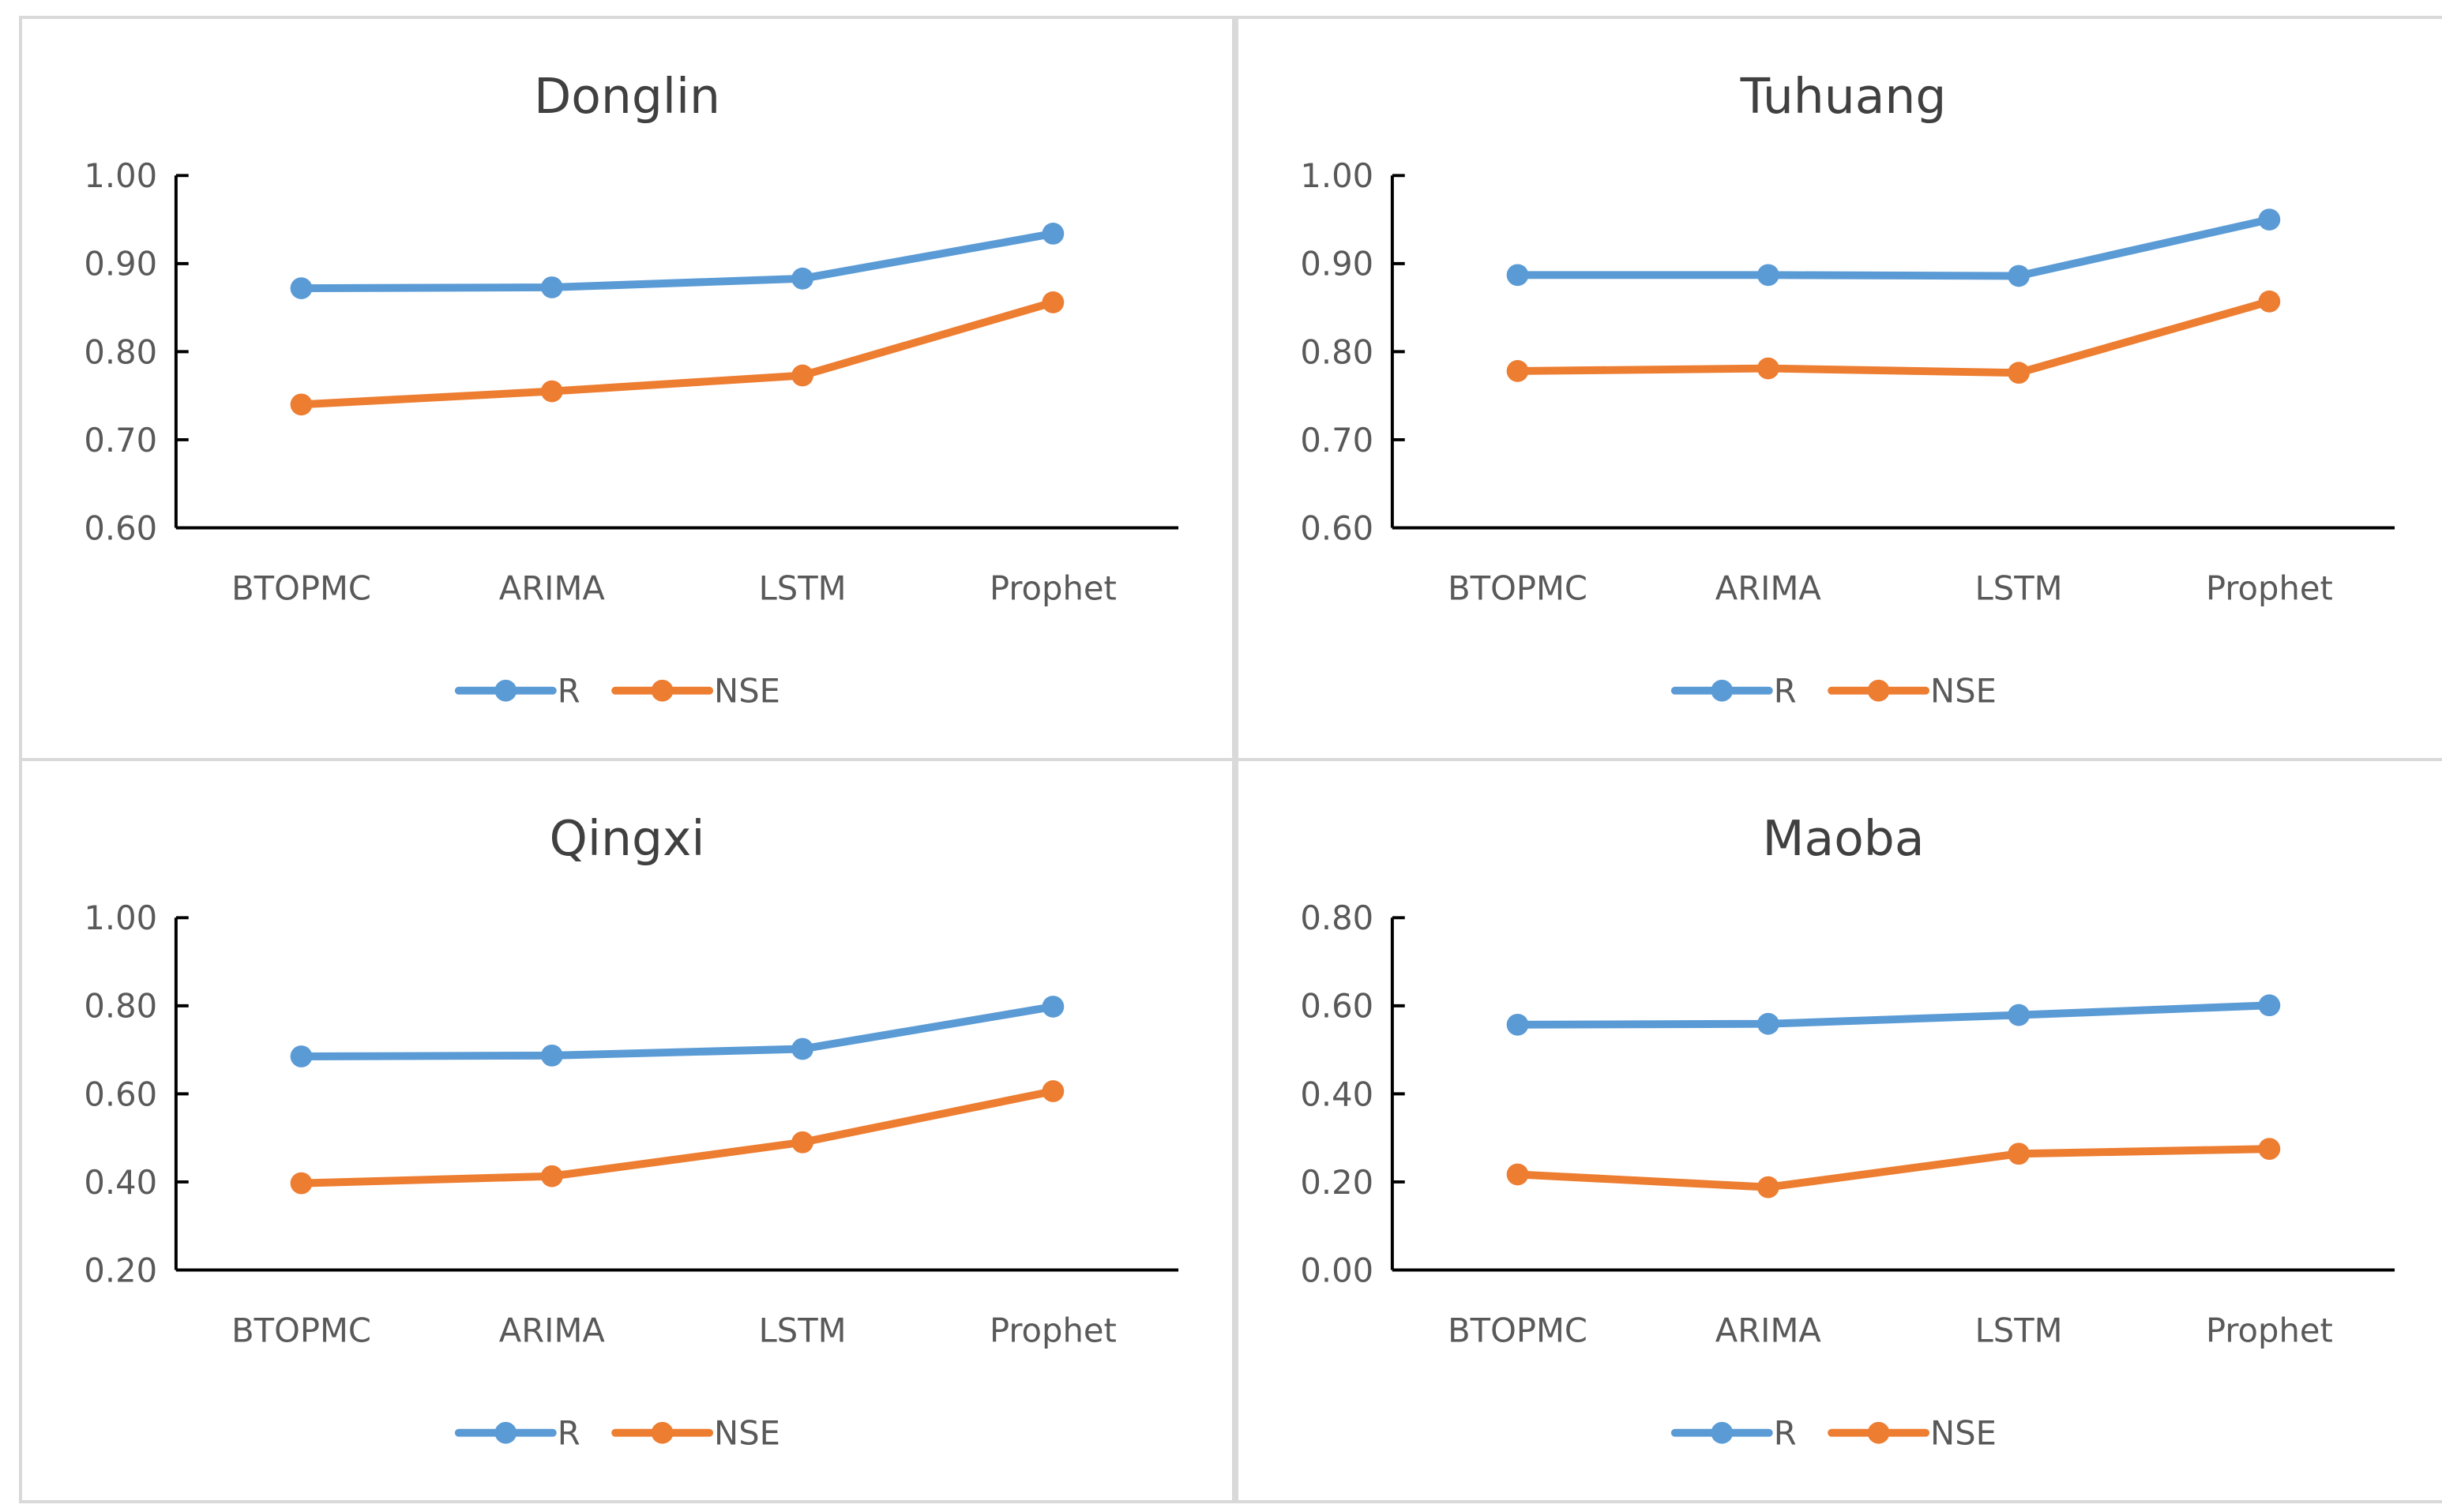 This screenshot has width=2442, height=1512. What do you see at coordinates (1844, 839) in the screenshot?
I see `chart-title-maoba: Maoba` at bounding box center [1844, 839].